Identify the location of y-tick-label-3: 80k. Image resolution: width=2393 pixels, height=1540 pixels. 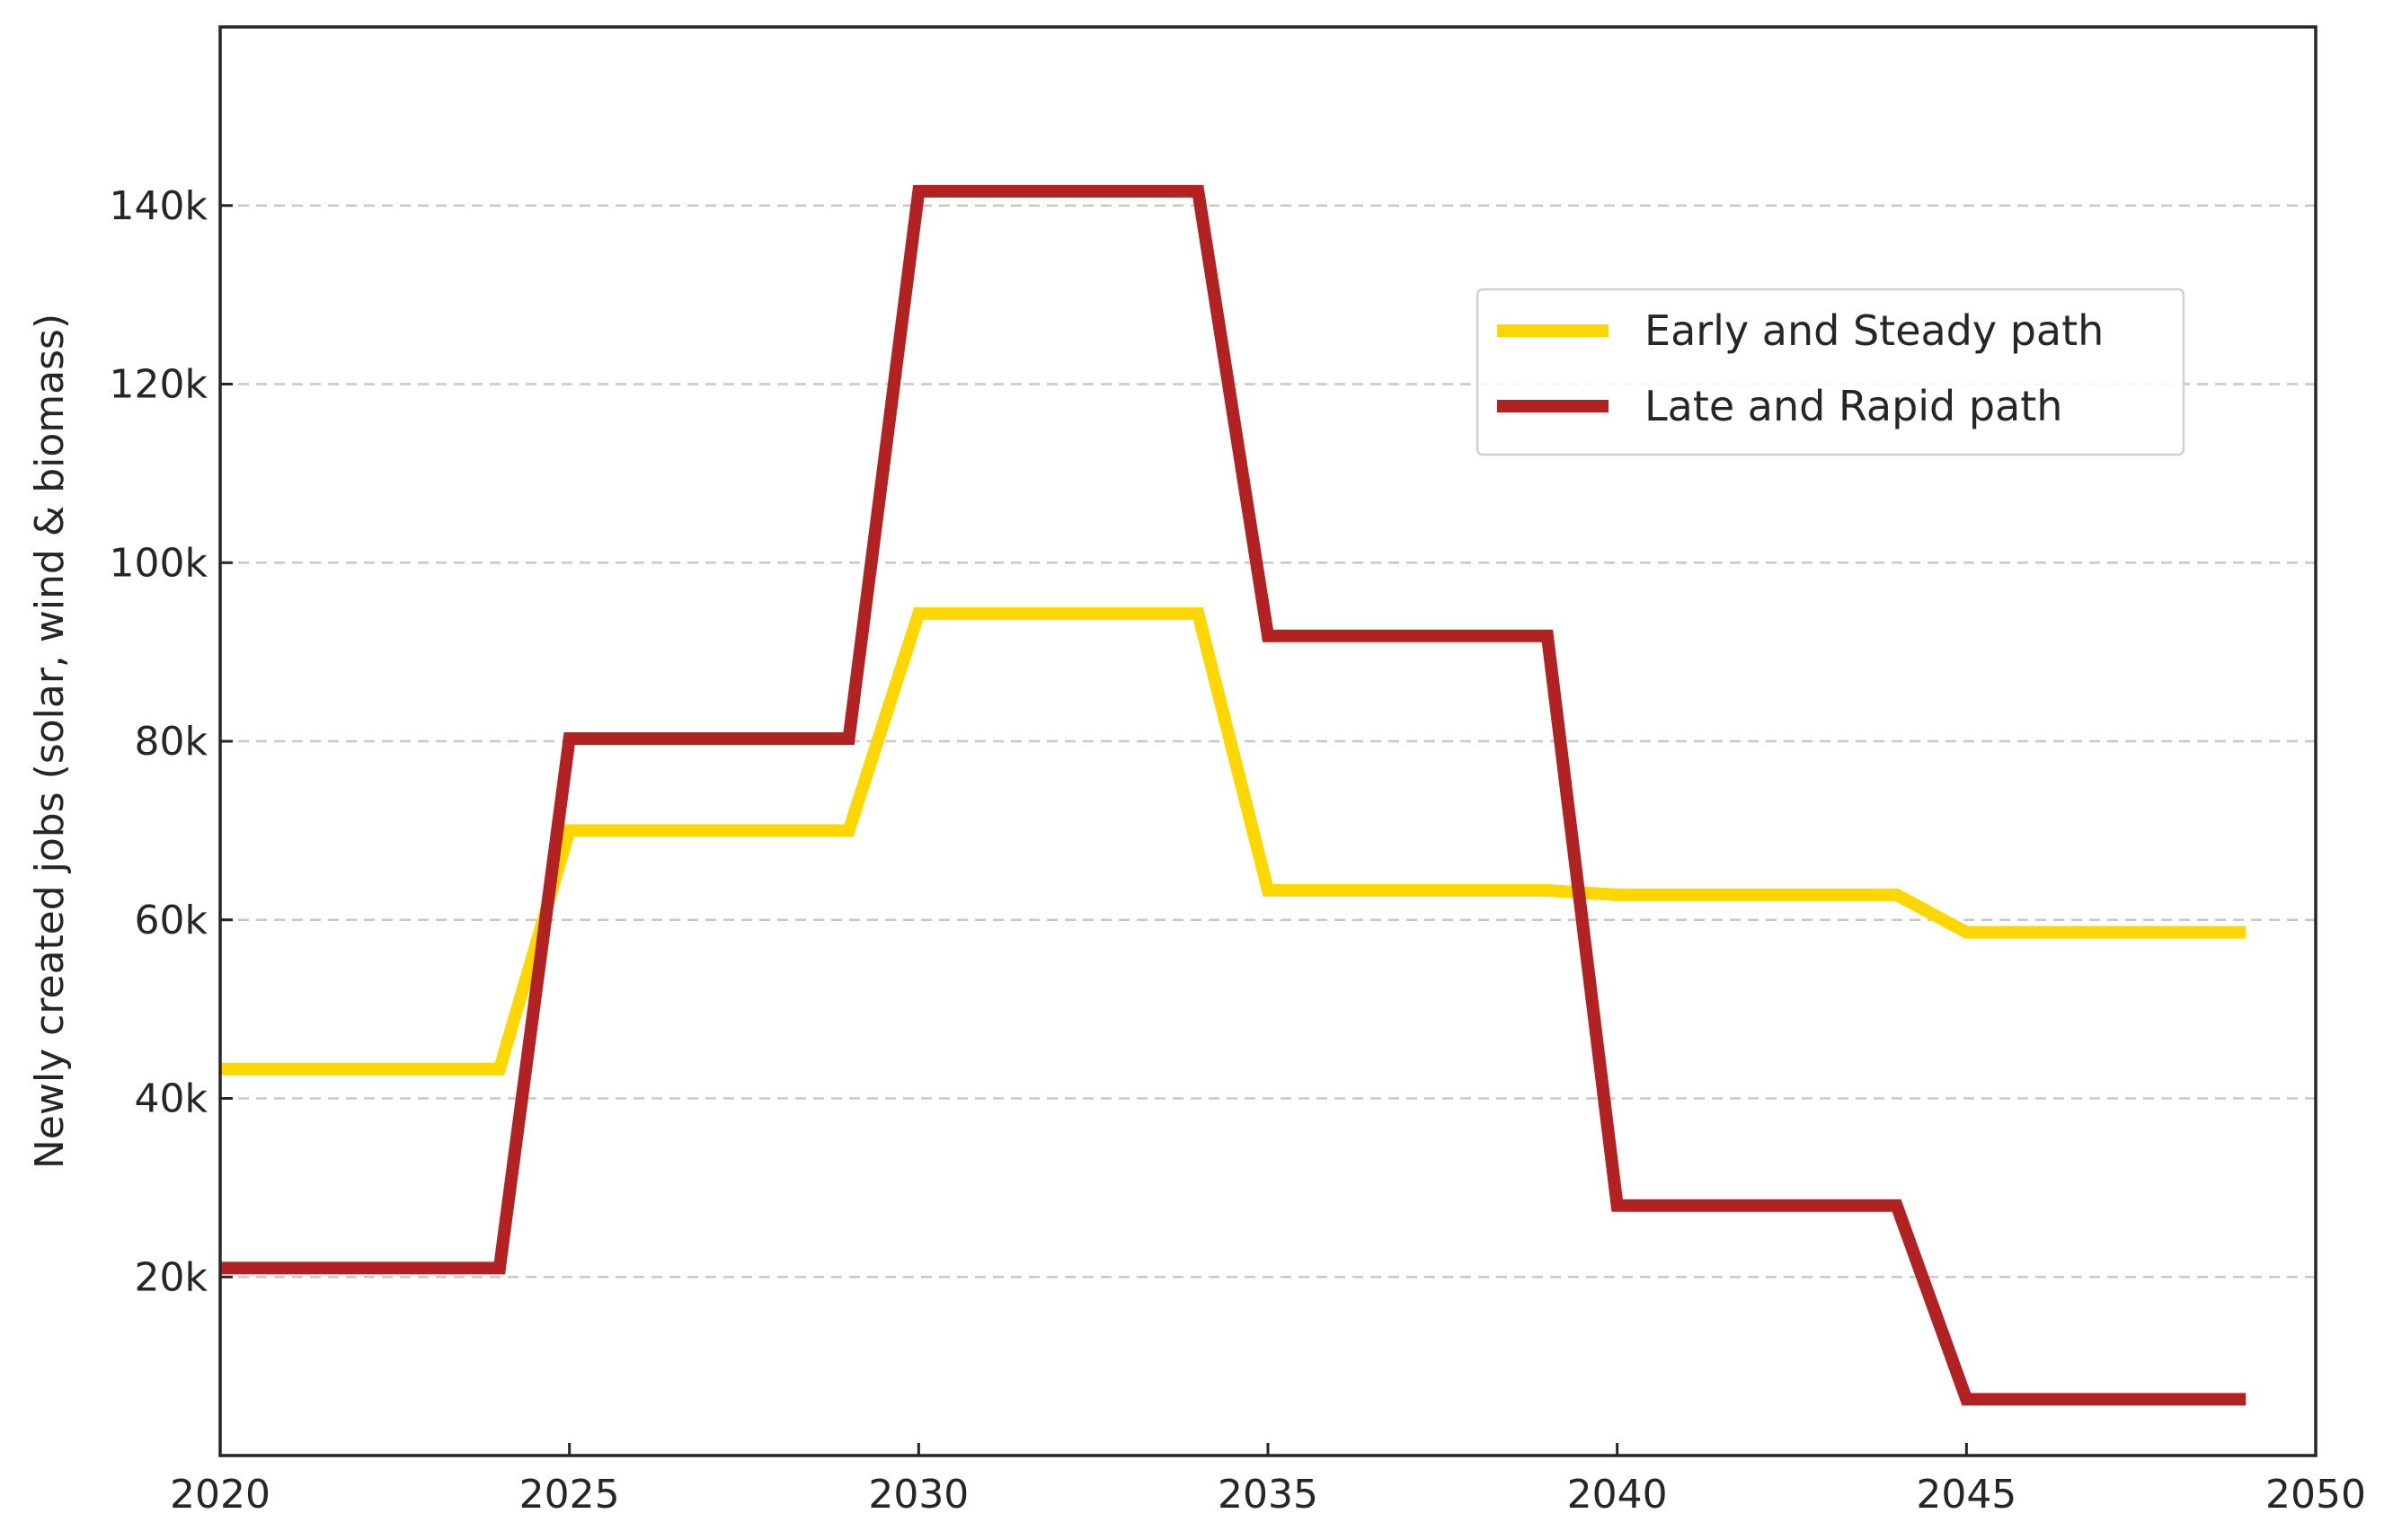
(171, 742).